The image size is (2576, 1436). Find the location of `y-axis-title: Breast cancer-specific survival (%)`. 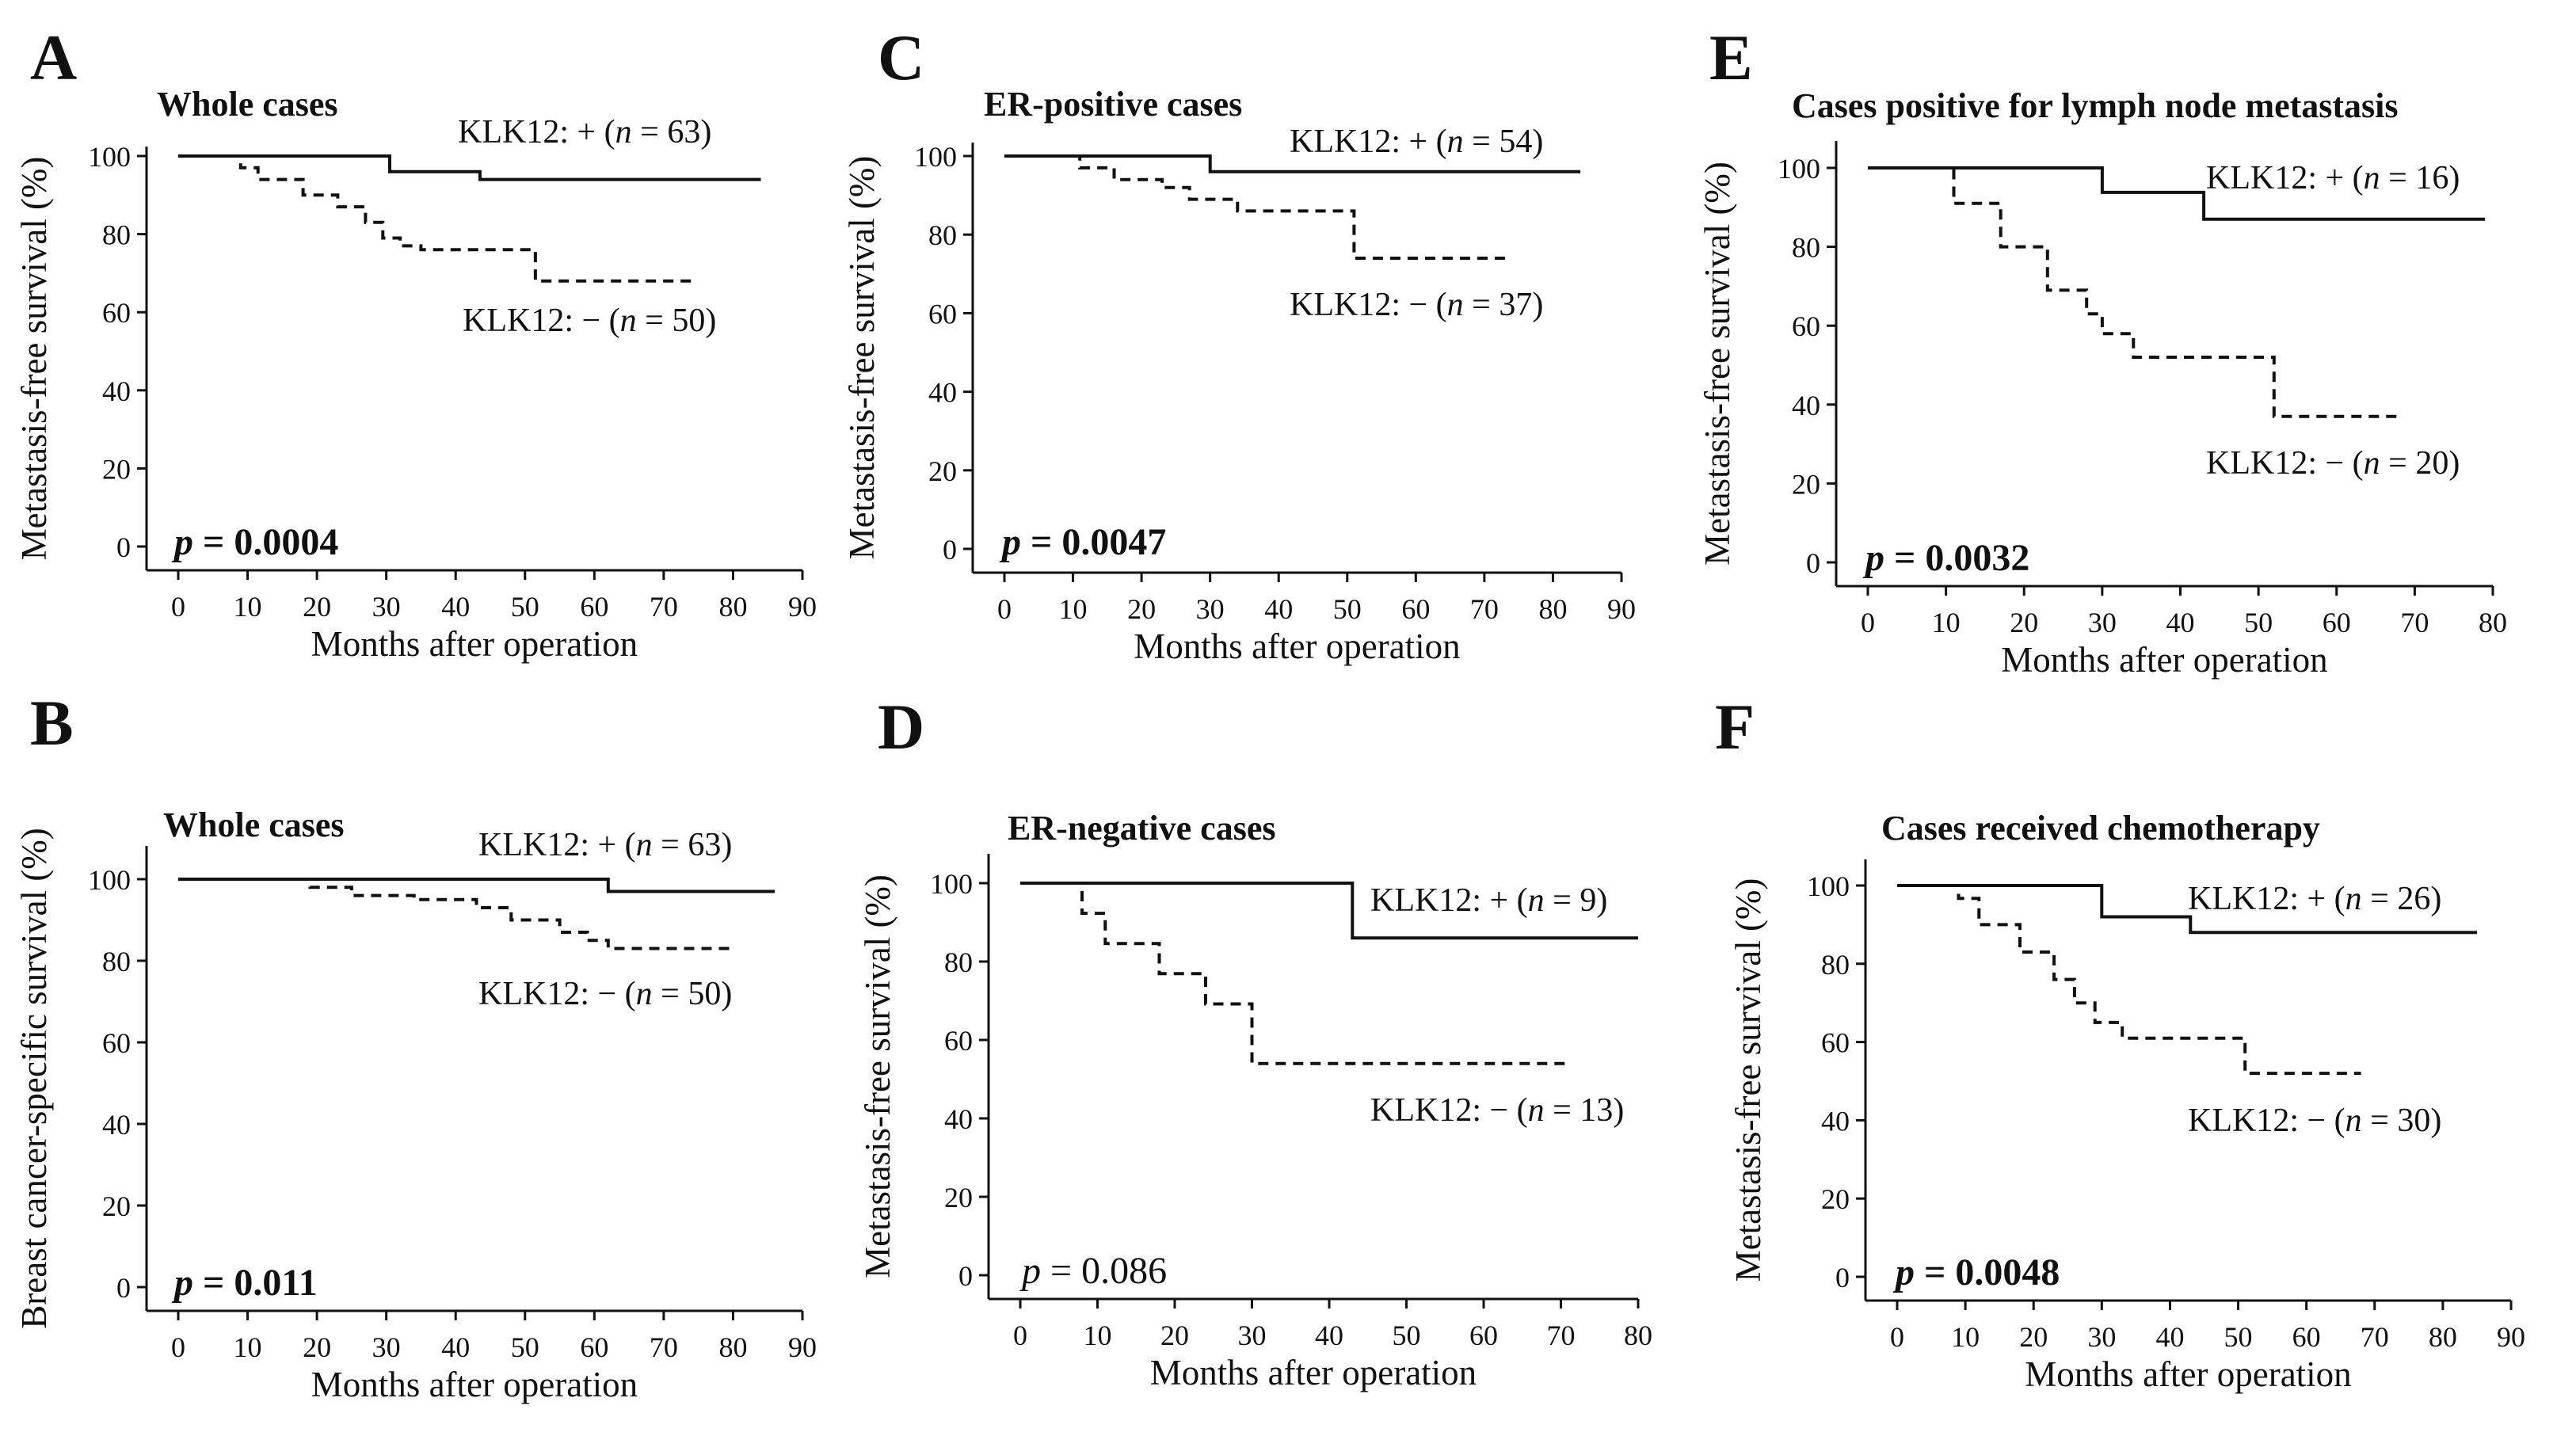

y-axis-title: Breast cancer-specific survival (%) is located at coordinates (34, 1078).